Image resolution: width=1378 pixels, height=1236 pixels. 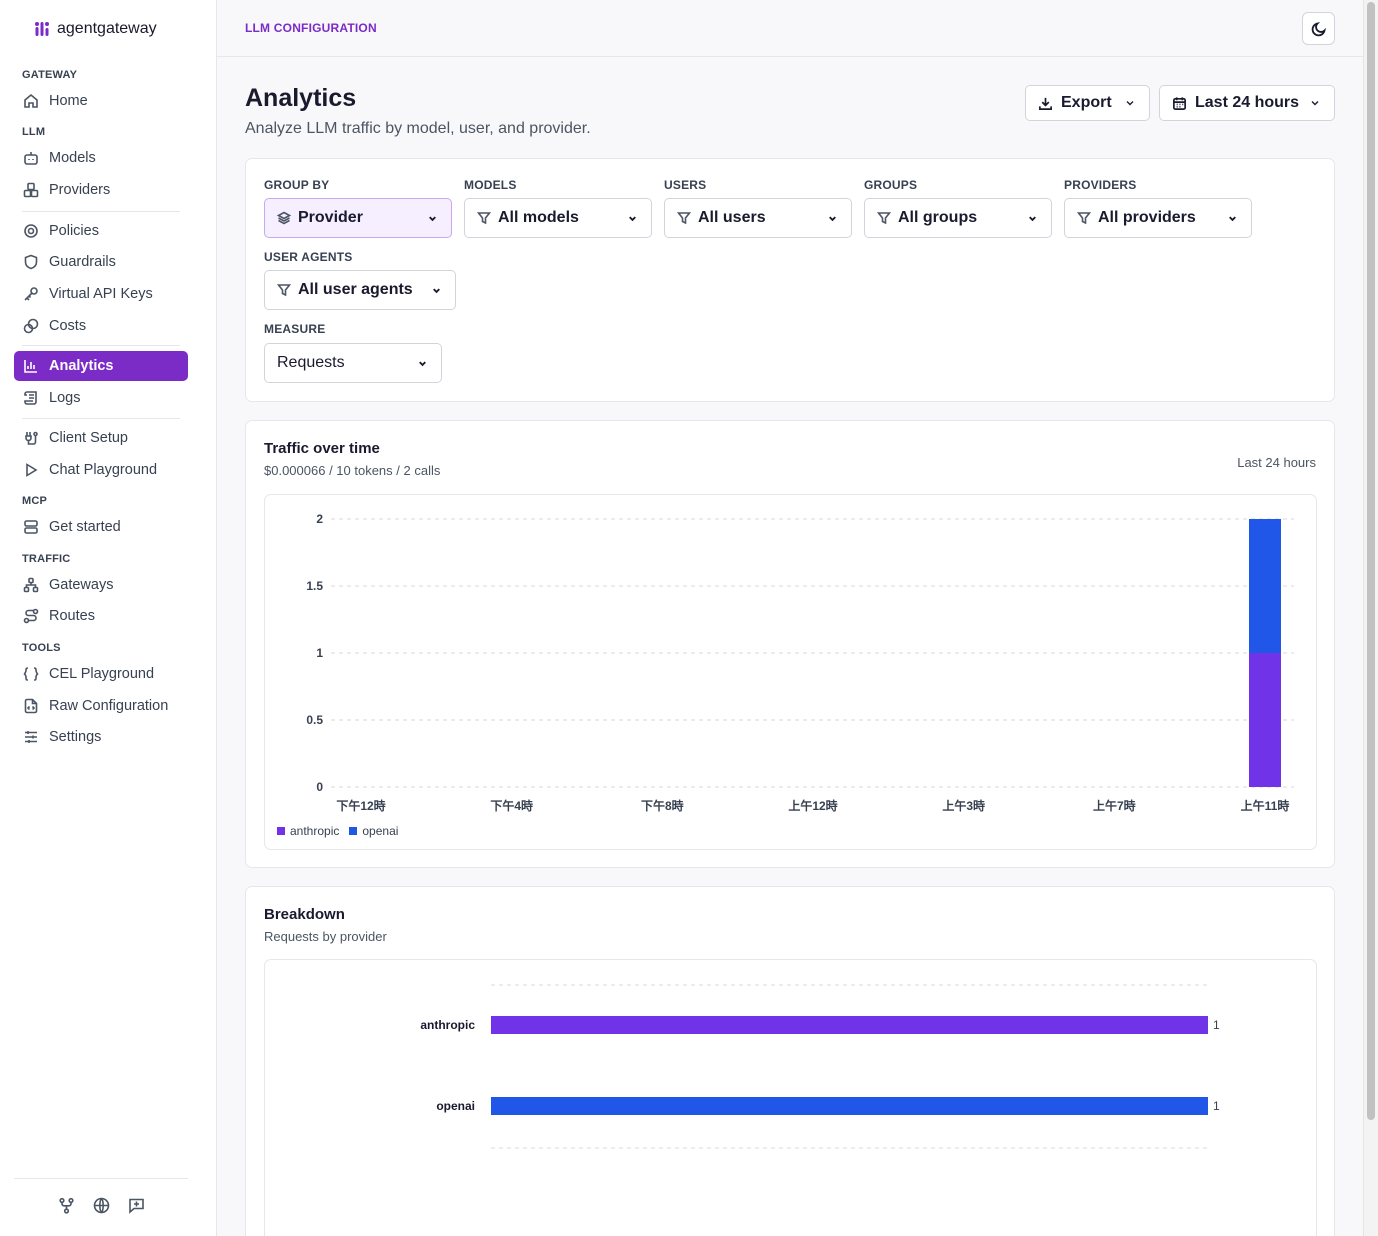 What do you see at coordinates (80, 190) in the screenshot?
I see `sidebar-item-label: Providers` at bounding box center [80, 190].